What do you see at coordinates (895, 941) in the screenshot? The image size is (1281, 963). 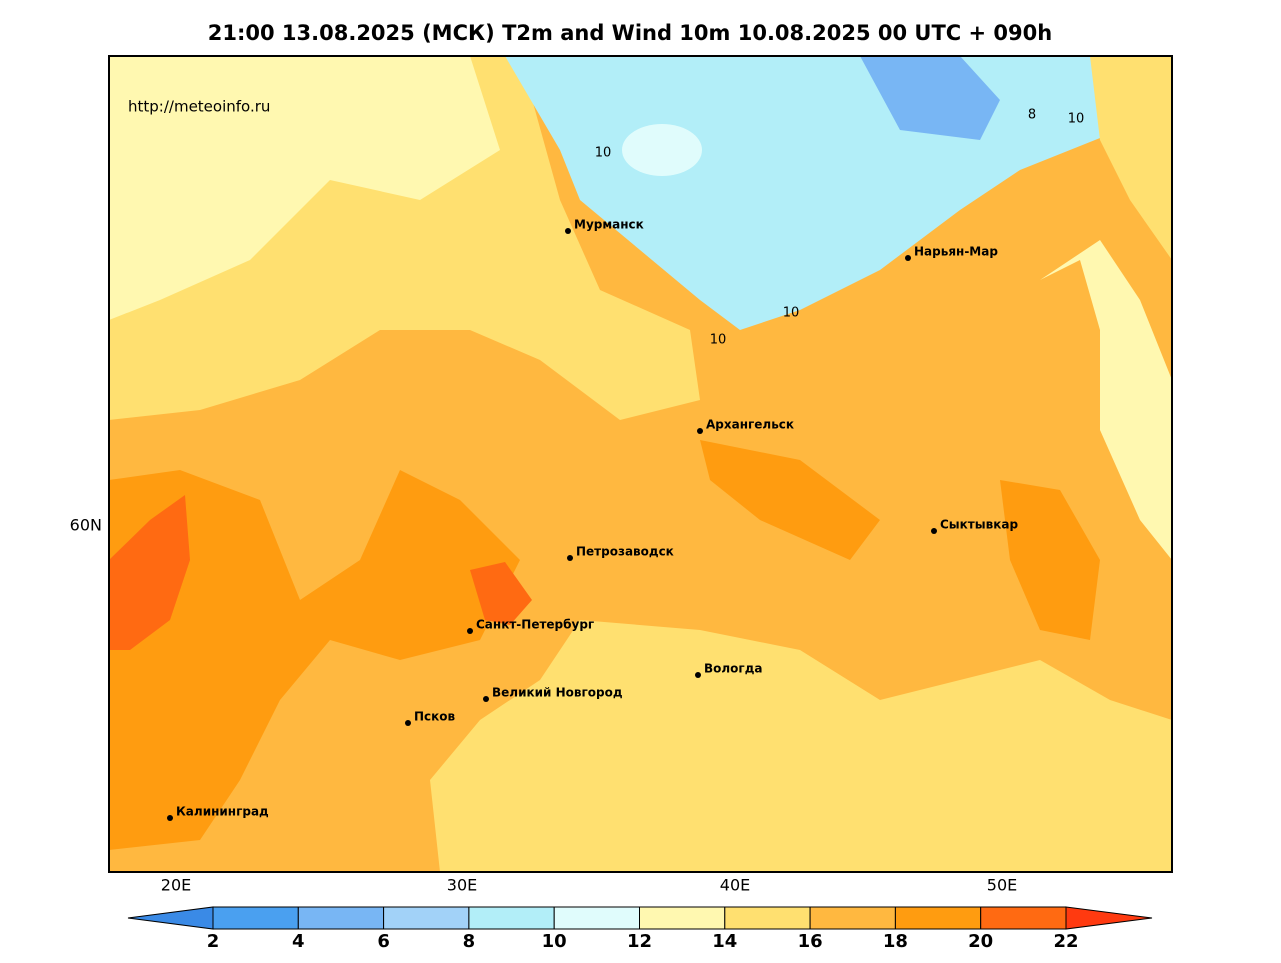 I see `colorbar-tick-label: 18` at bounding box center [895, 941].